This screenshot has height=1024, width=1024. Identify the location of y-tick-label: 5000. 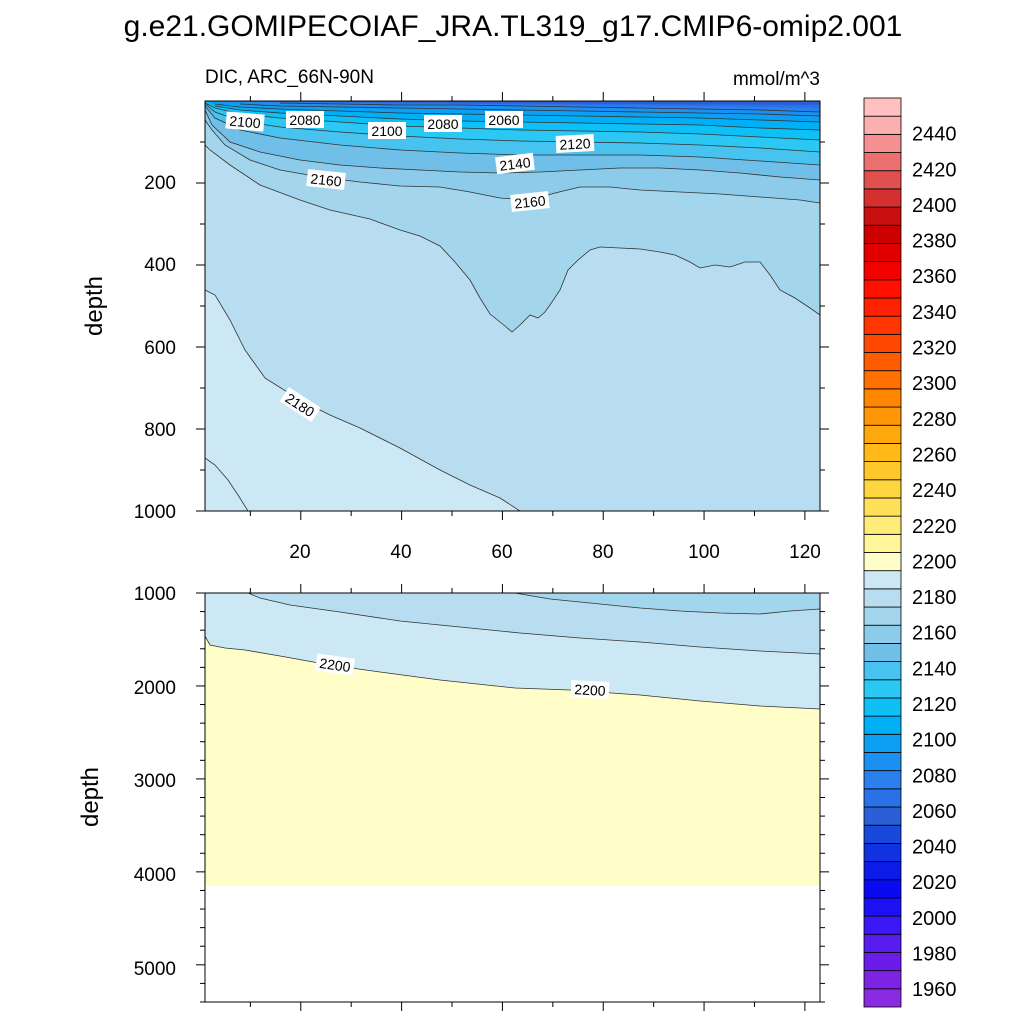
(155, 969).